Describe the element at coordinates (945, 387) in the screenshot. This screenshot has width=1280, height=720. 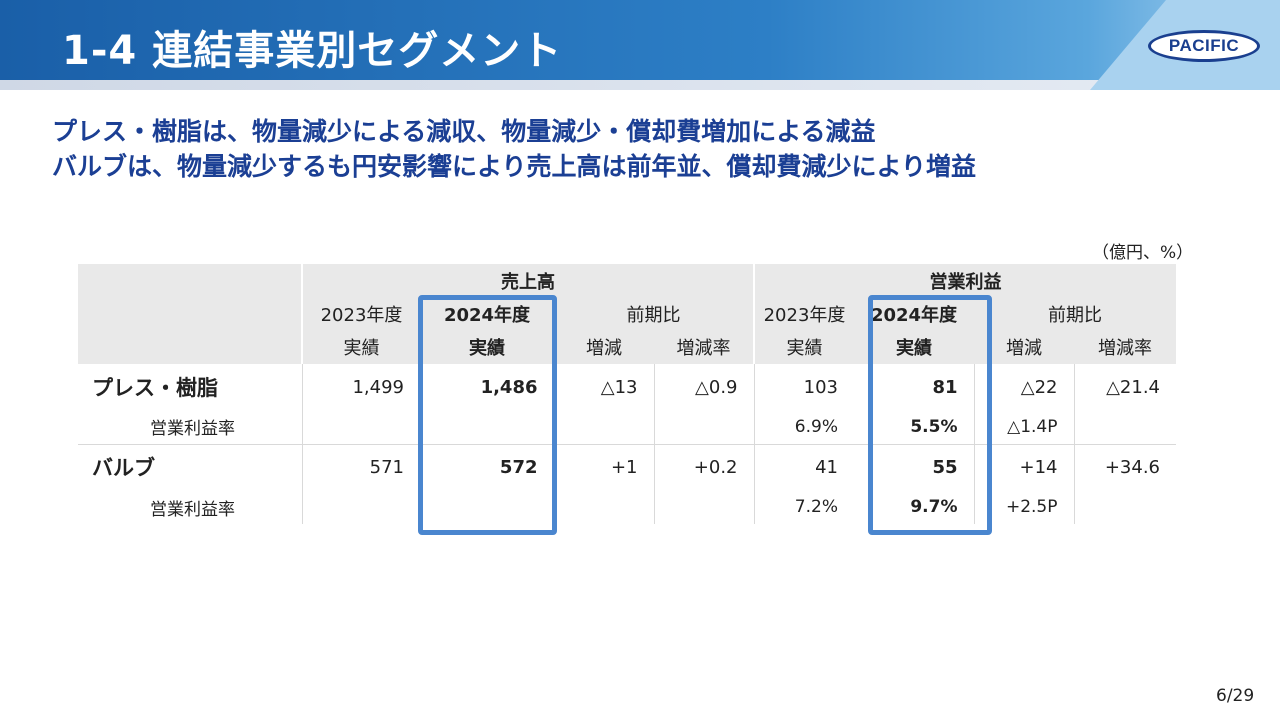
I see `cell-op-2024: 81` at that location.